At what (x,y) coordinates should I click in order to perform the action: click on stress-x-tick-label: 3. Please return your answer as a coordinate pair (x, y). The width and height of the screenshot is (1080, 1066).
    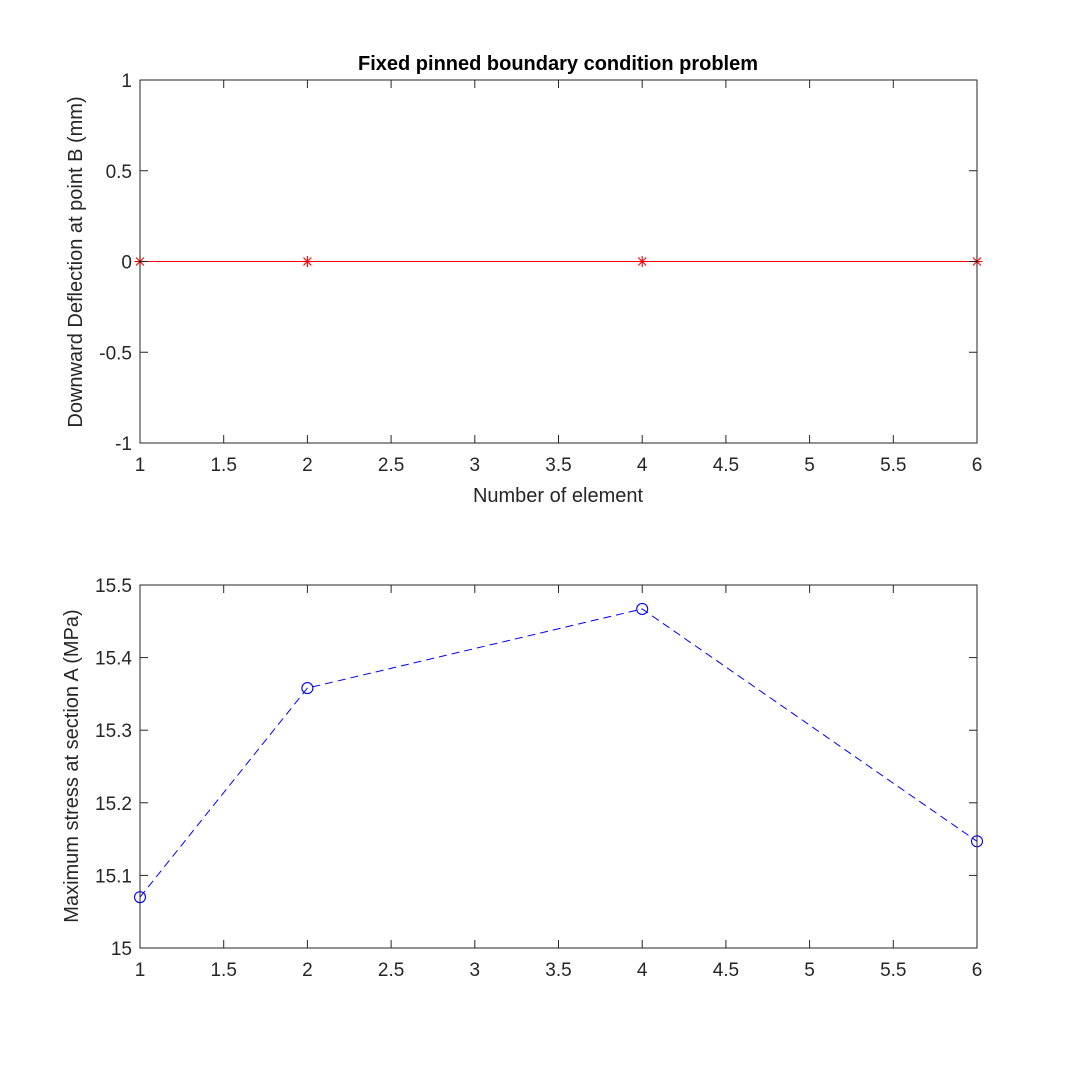
    Looking at the image, I should click on (475, 970).